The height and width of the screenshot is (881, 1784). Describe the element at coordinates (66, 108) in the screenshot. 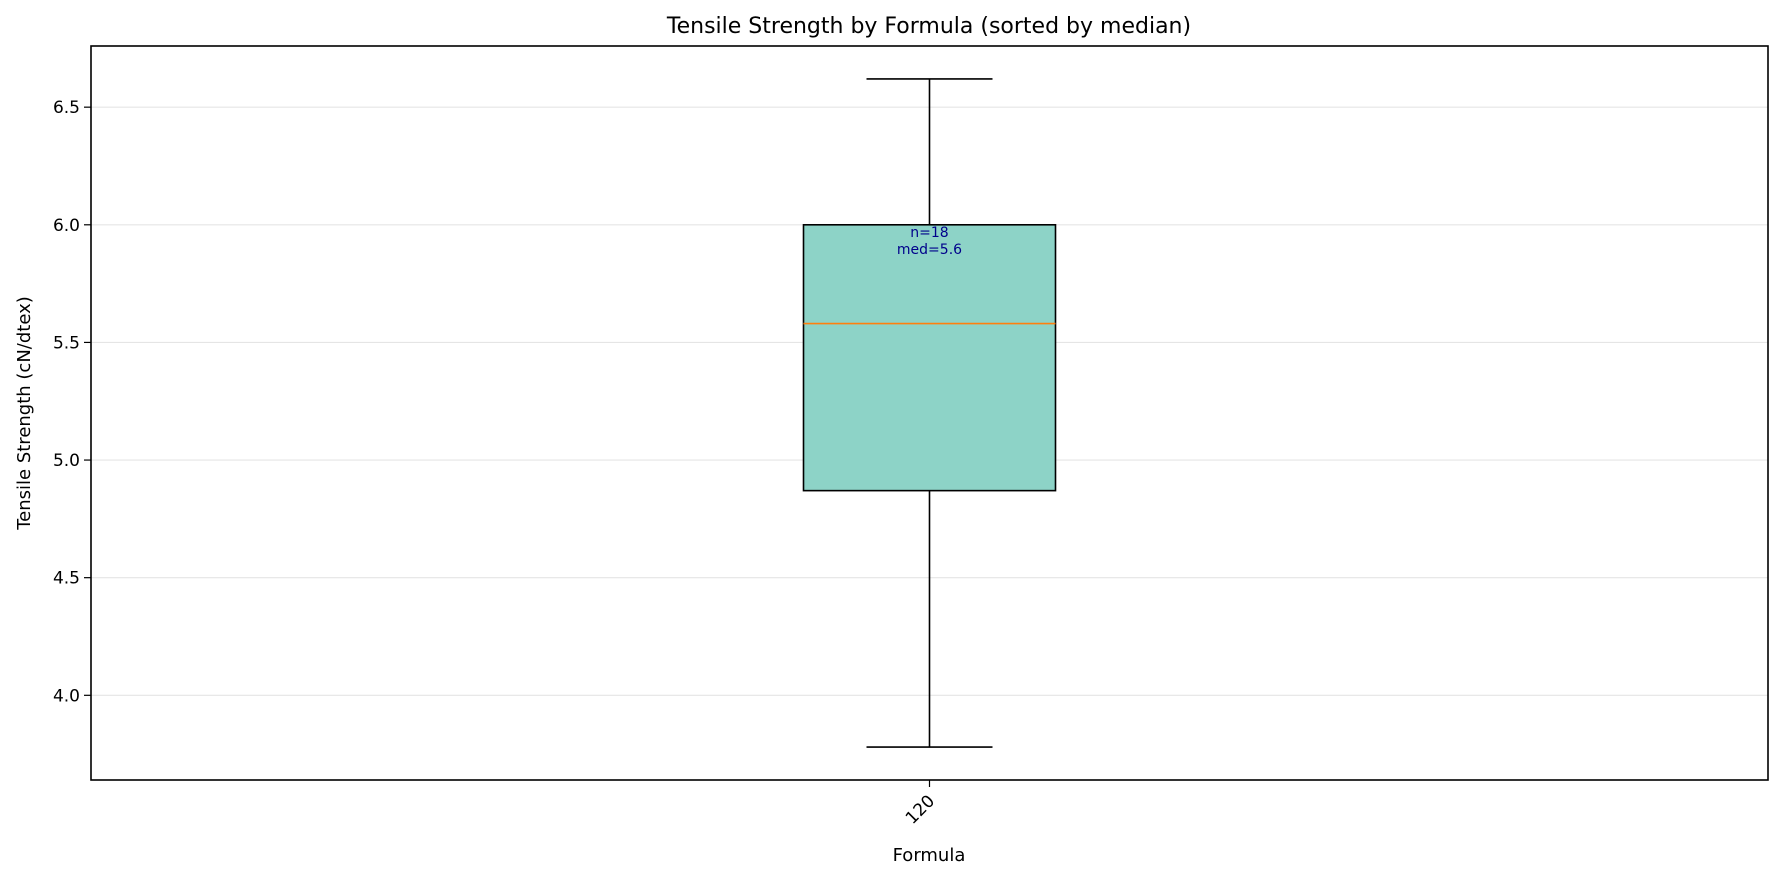

I see `y-tick-label: 6.5` at that location.